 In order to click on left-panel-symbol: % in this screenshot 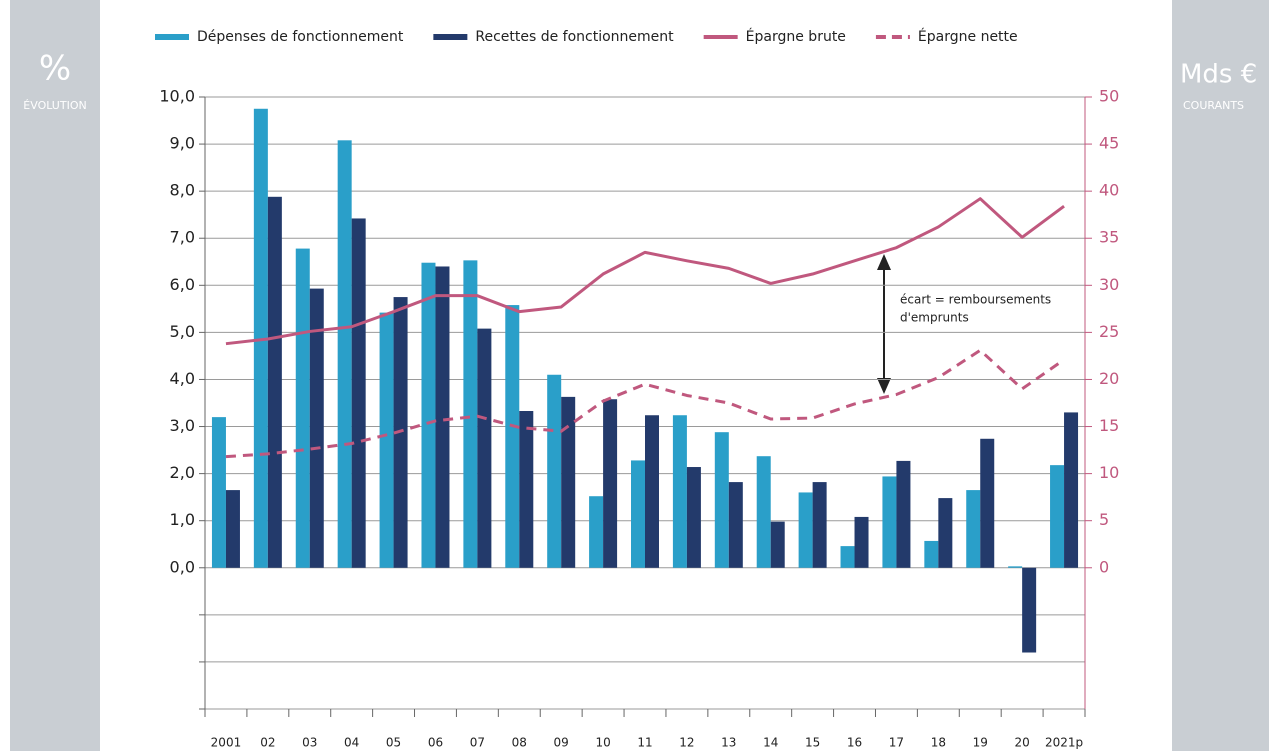, I will do `click(55, 69)`.